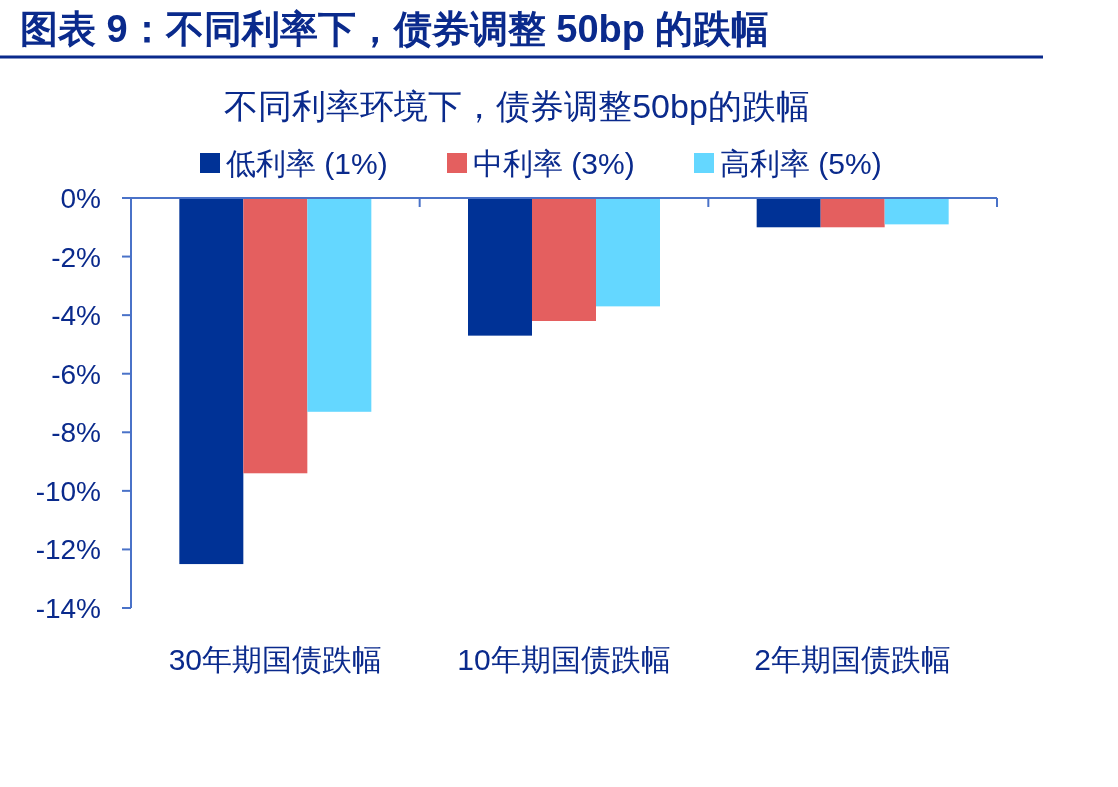 The image size is (1118, 787). Describe the element at coordinates (517, 106) in the screenshot. I see `chart-subtitle: 不同利率环境下，债券调整50bp的跌幅` at that location.